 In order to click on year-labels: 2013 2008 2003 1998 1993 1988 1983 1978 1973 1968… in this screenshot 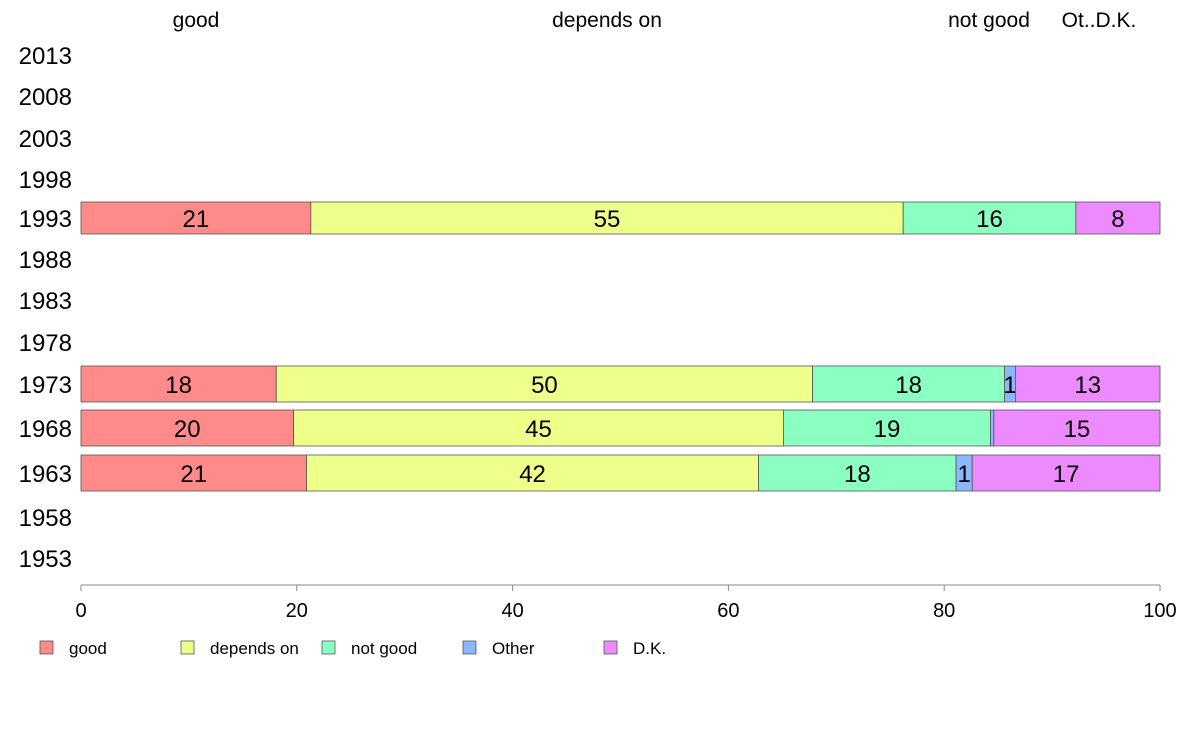, I will do `click(45, 308)`.